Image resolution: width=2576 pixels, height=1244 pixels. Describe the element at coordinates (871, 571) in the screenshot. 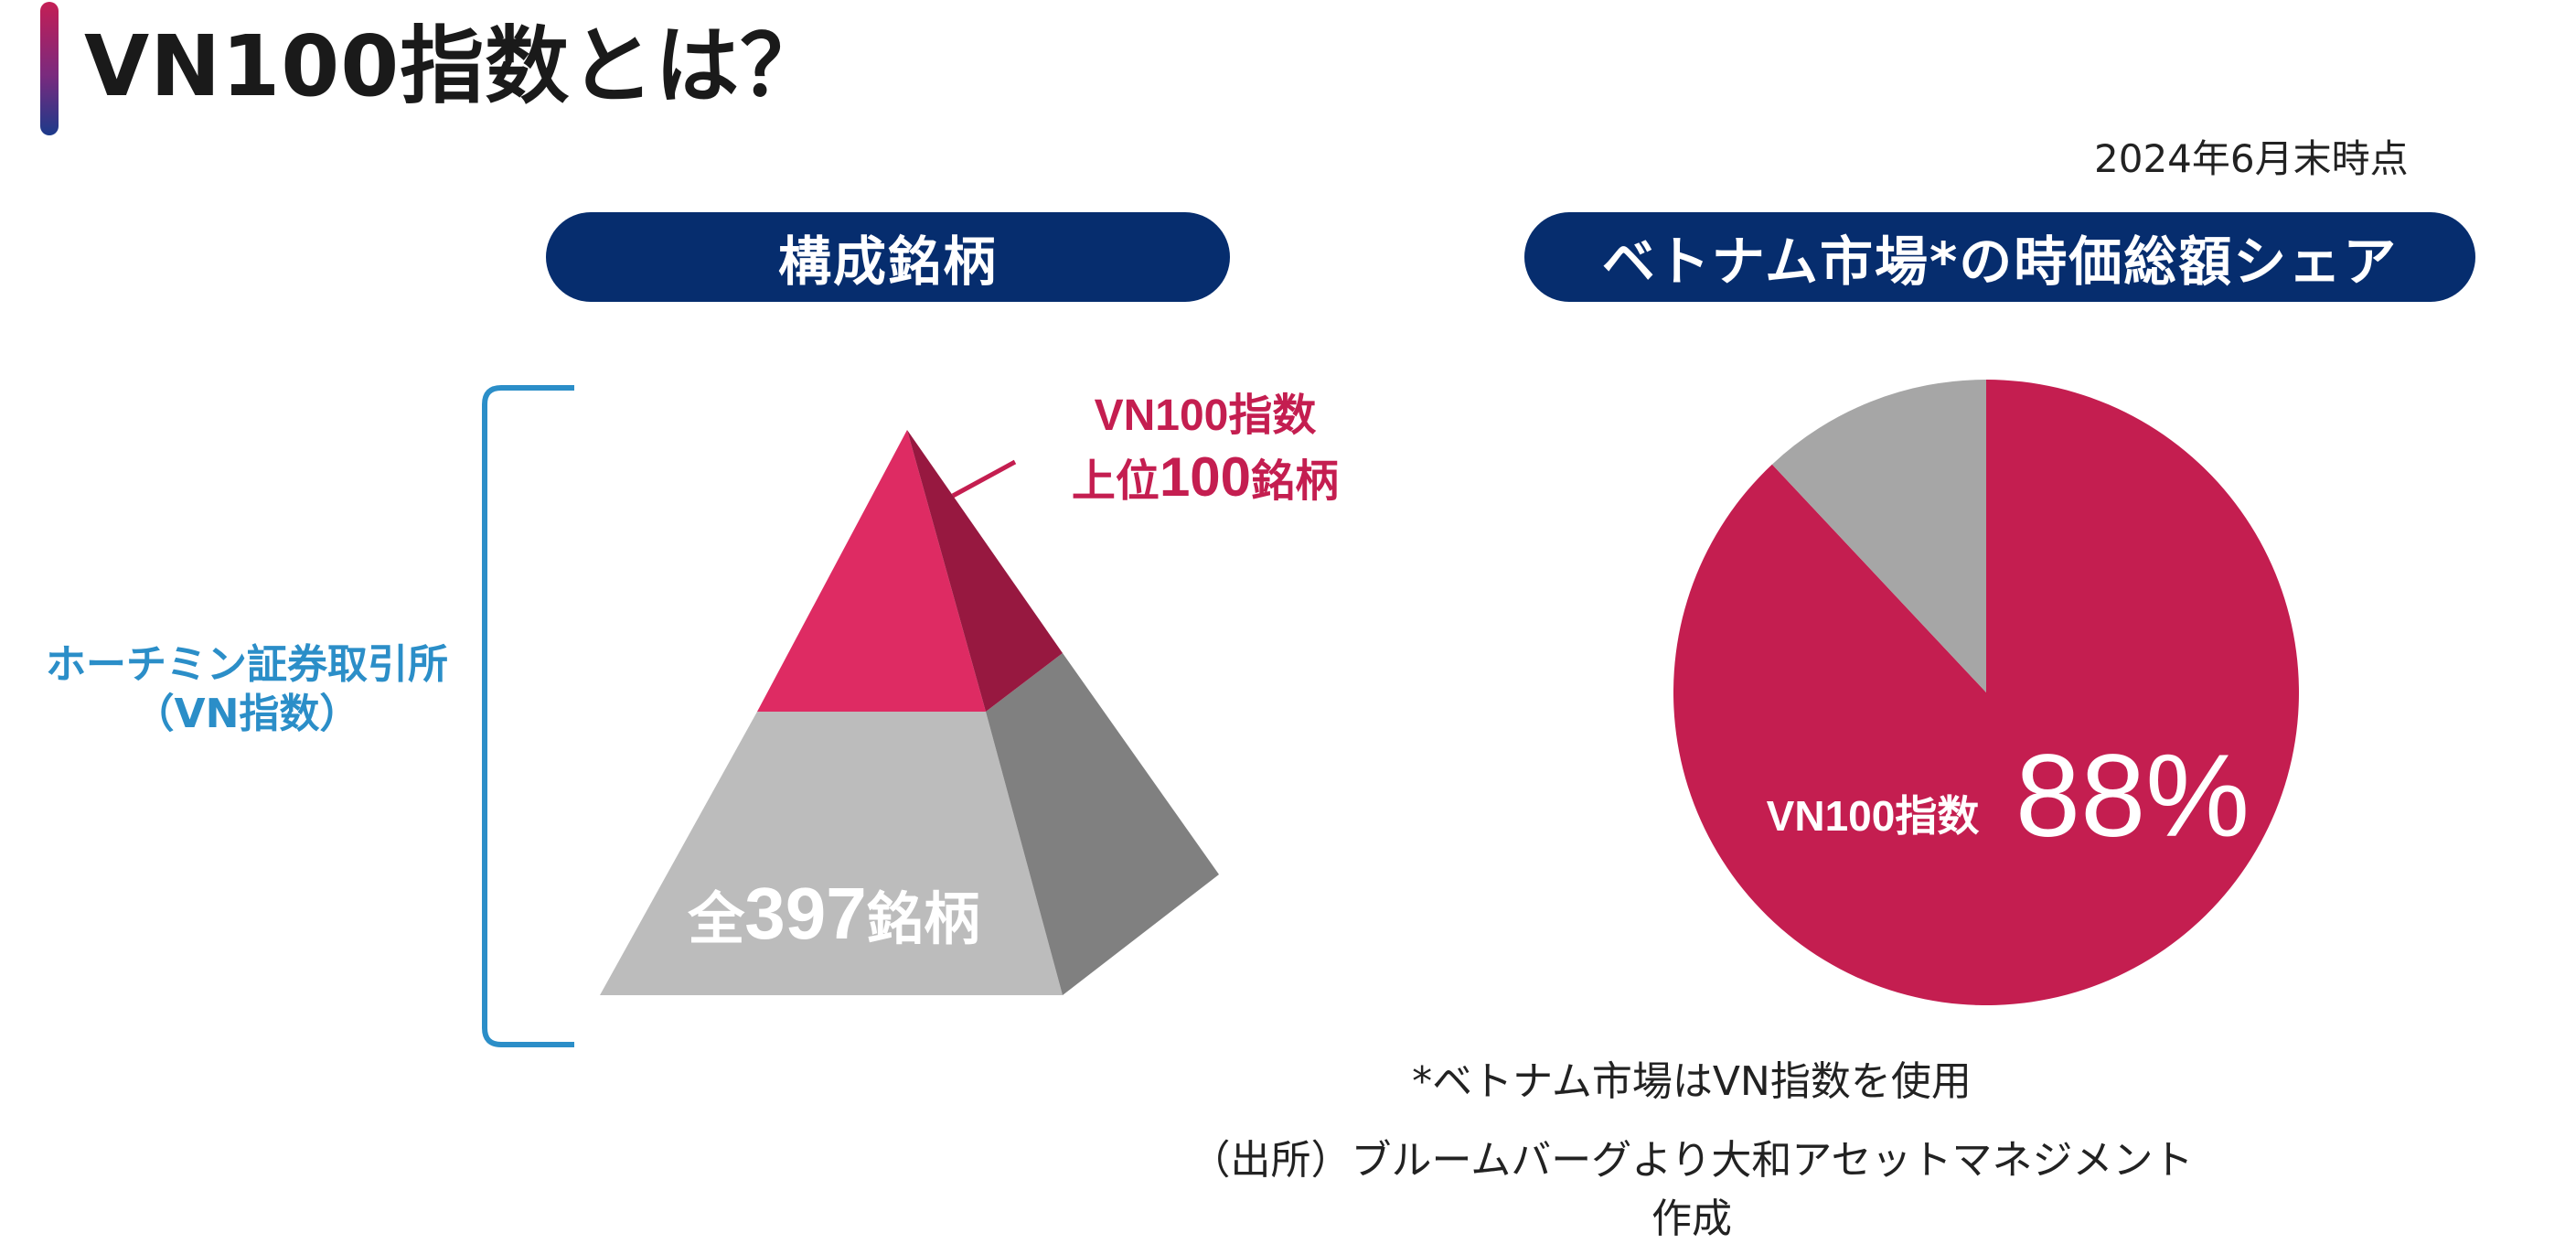

I see `pyramid-top-front` at that location.